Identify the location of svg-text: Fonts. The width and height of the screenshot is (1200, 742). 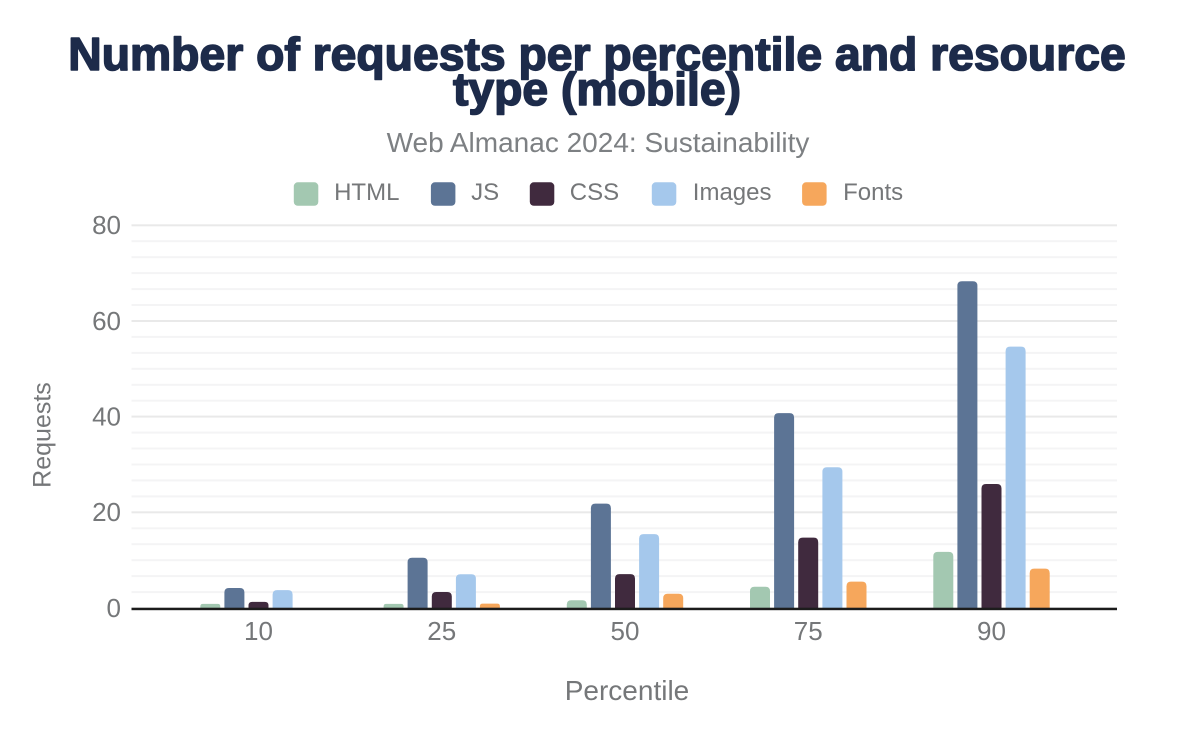
(873, 192).